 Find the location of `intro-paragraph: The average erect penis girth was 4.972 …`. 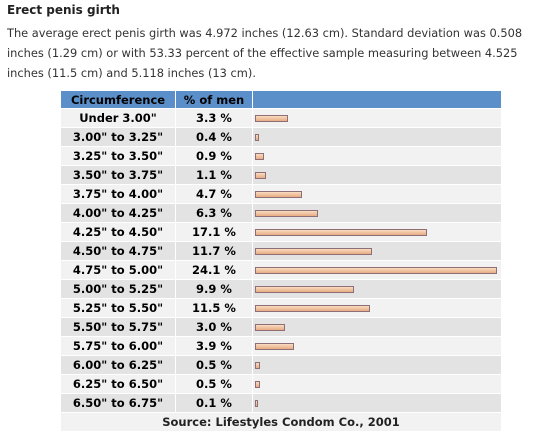

intro-paragraph: The average erect penis girth was 4.972 … is located at coordinates (265, 53).